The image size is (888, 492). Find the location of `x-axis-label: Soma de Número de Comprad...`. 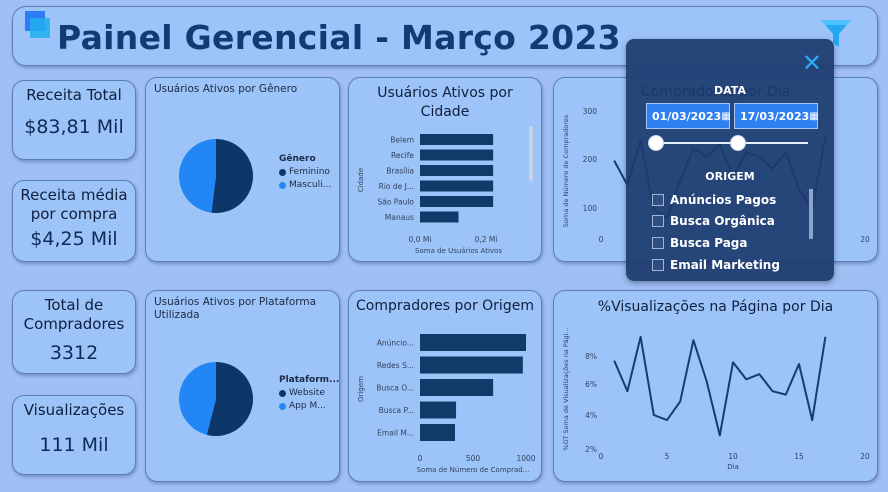

x-axis-label: Soma de Número de Comprad... is located at coordinates (473, 470).